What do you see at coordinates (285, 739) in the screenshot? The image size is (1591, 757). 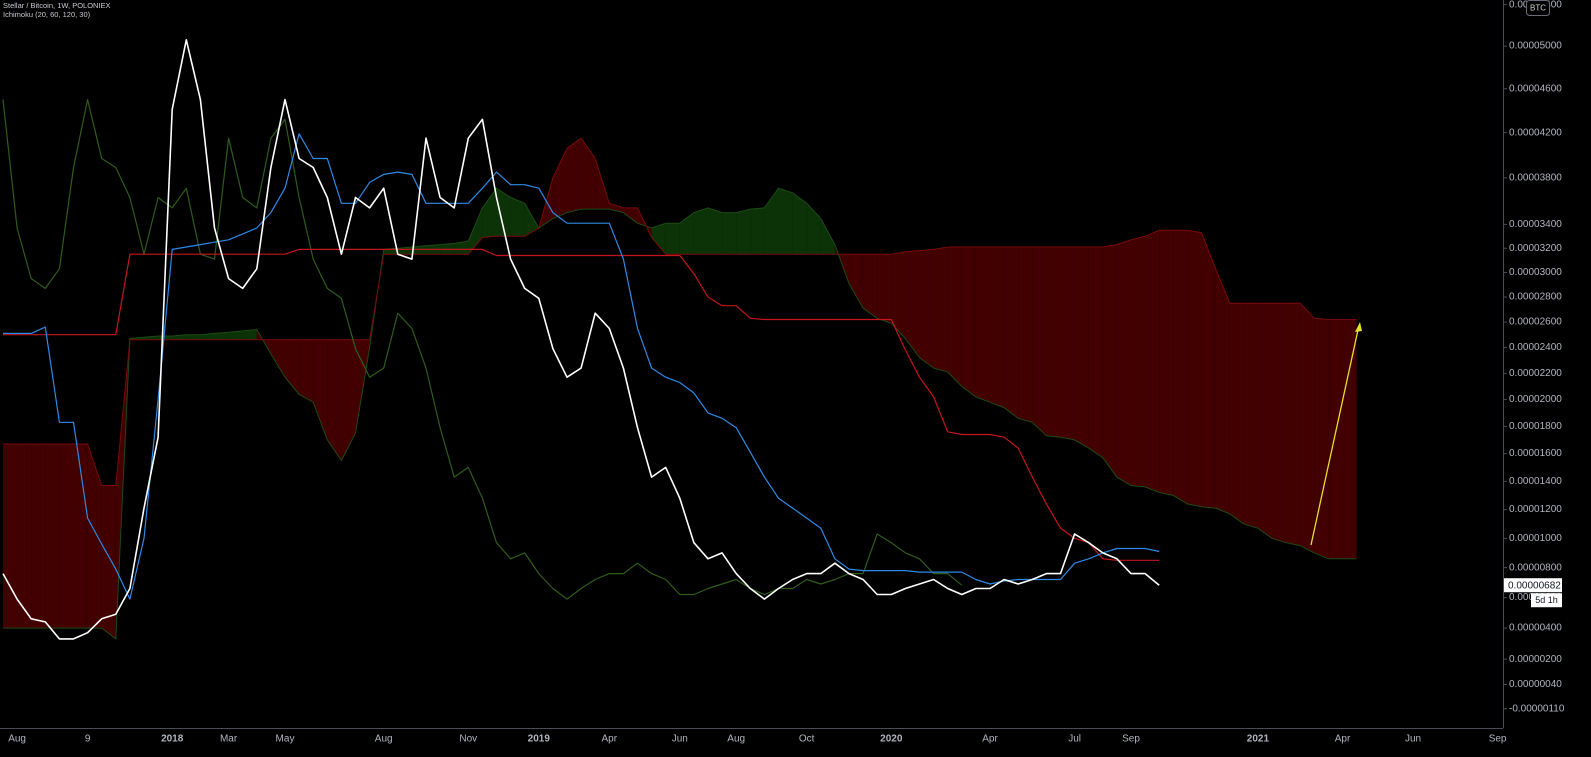 I see `x-tick-label: May` at bounding box center [285, 739].